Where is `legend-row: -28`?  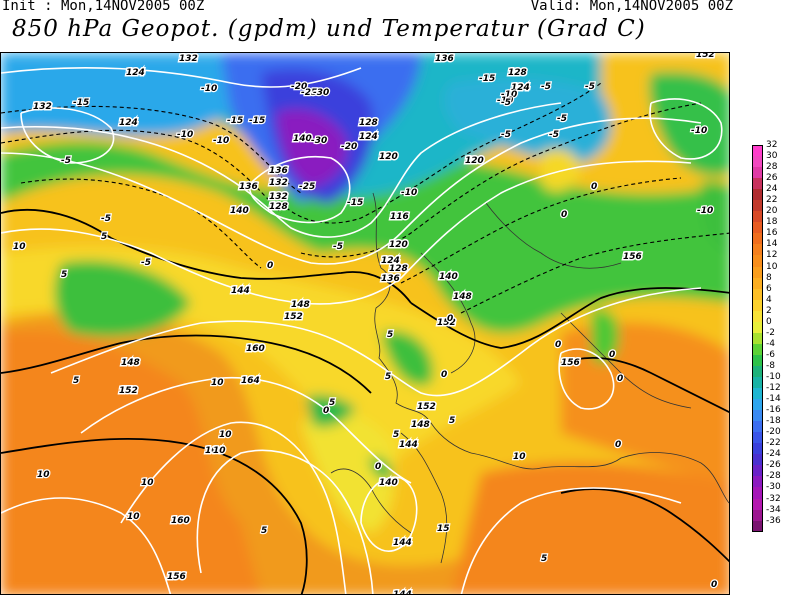
legend-row: -28 is located at coordinates (766, 479).